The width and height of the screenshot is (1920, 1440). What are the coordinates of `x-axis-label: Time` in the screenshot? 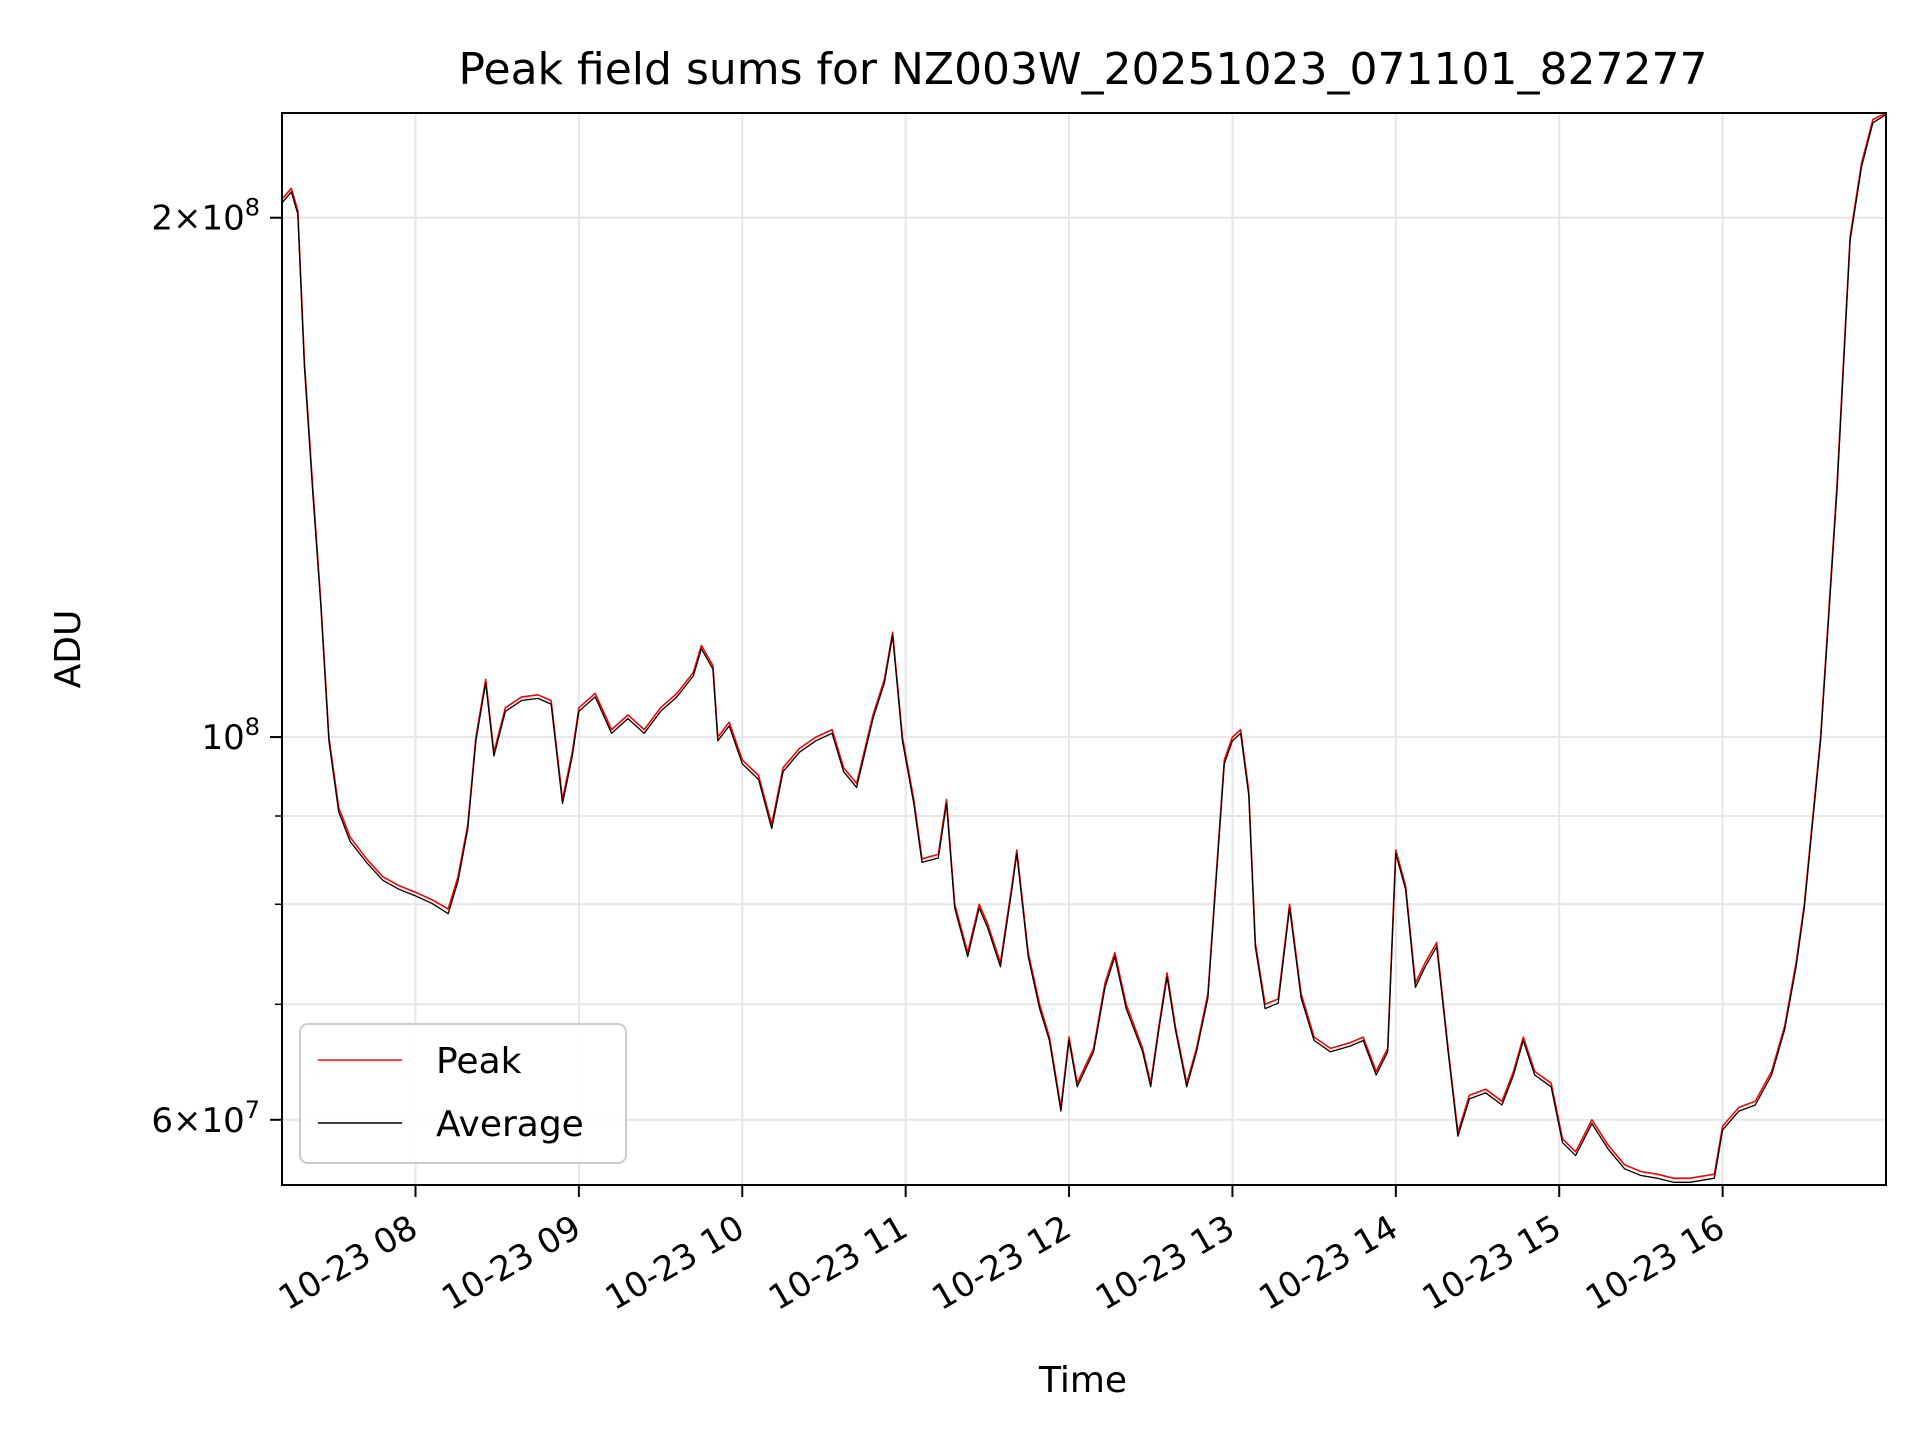 It's located at (1082, 1380).